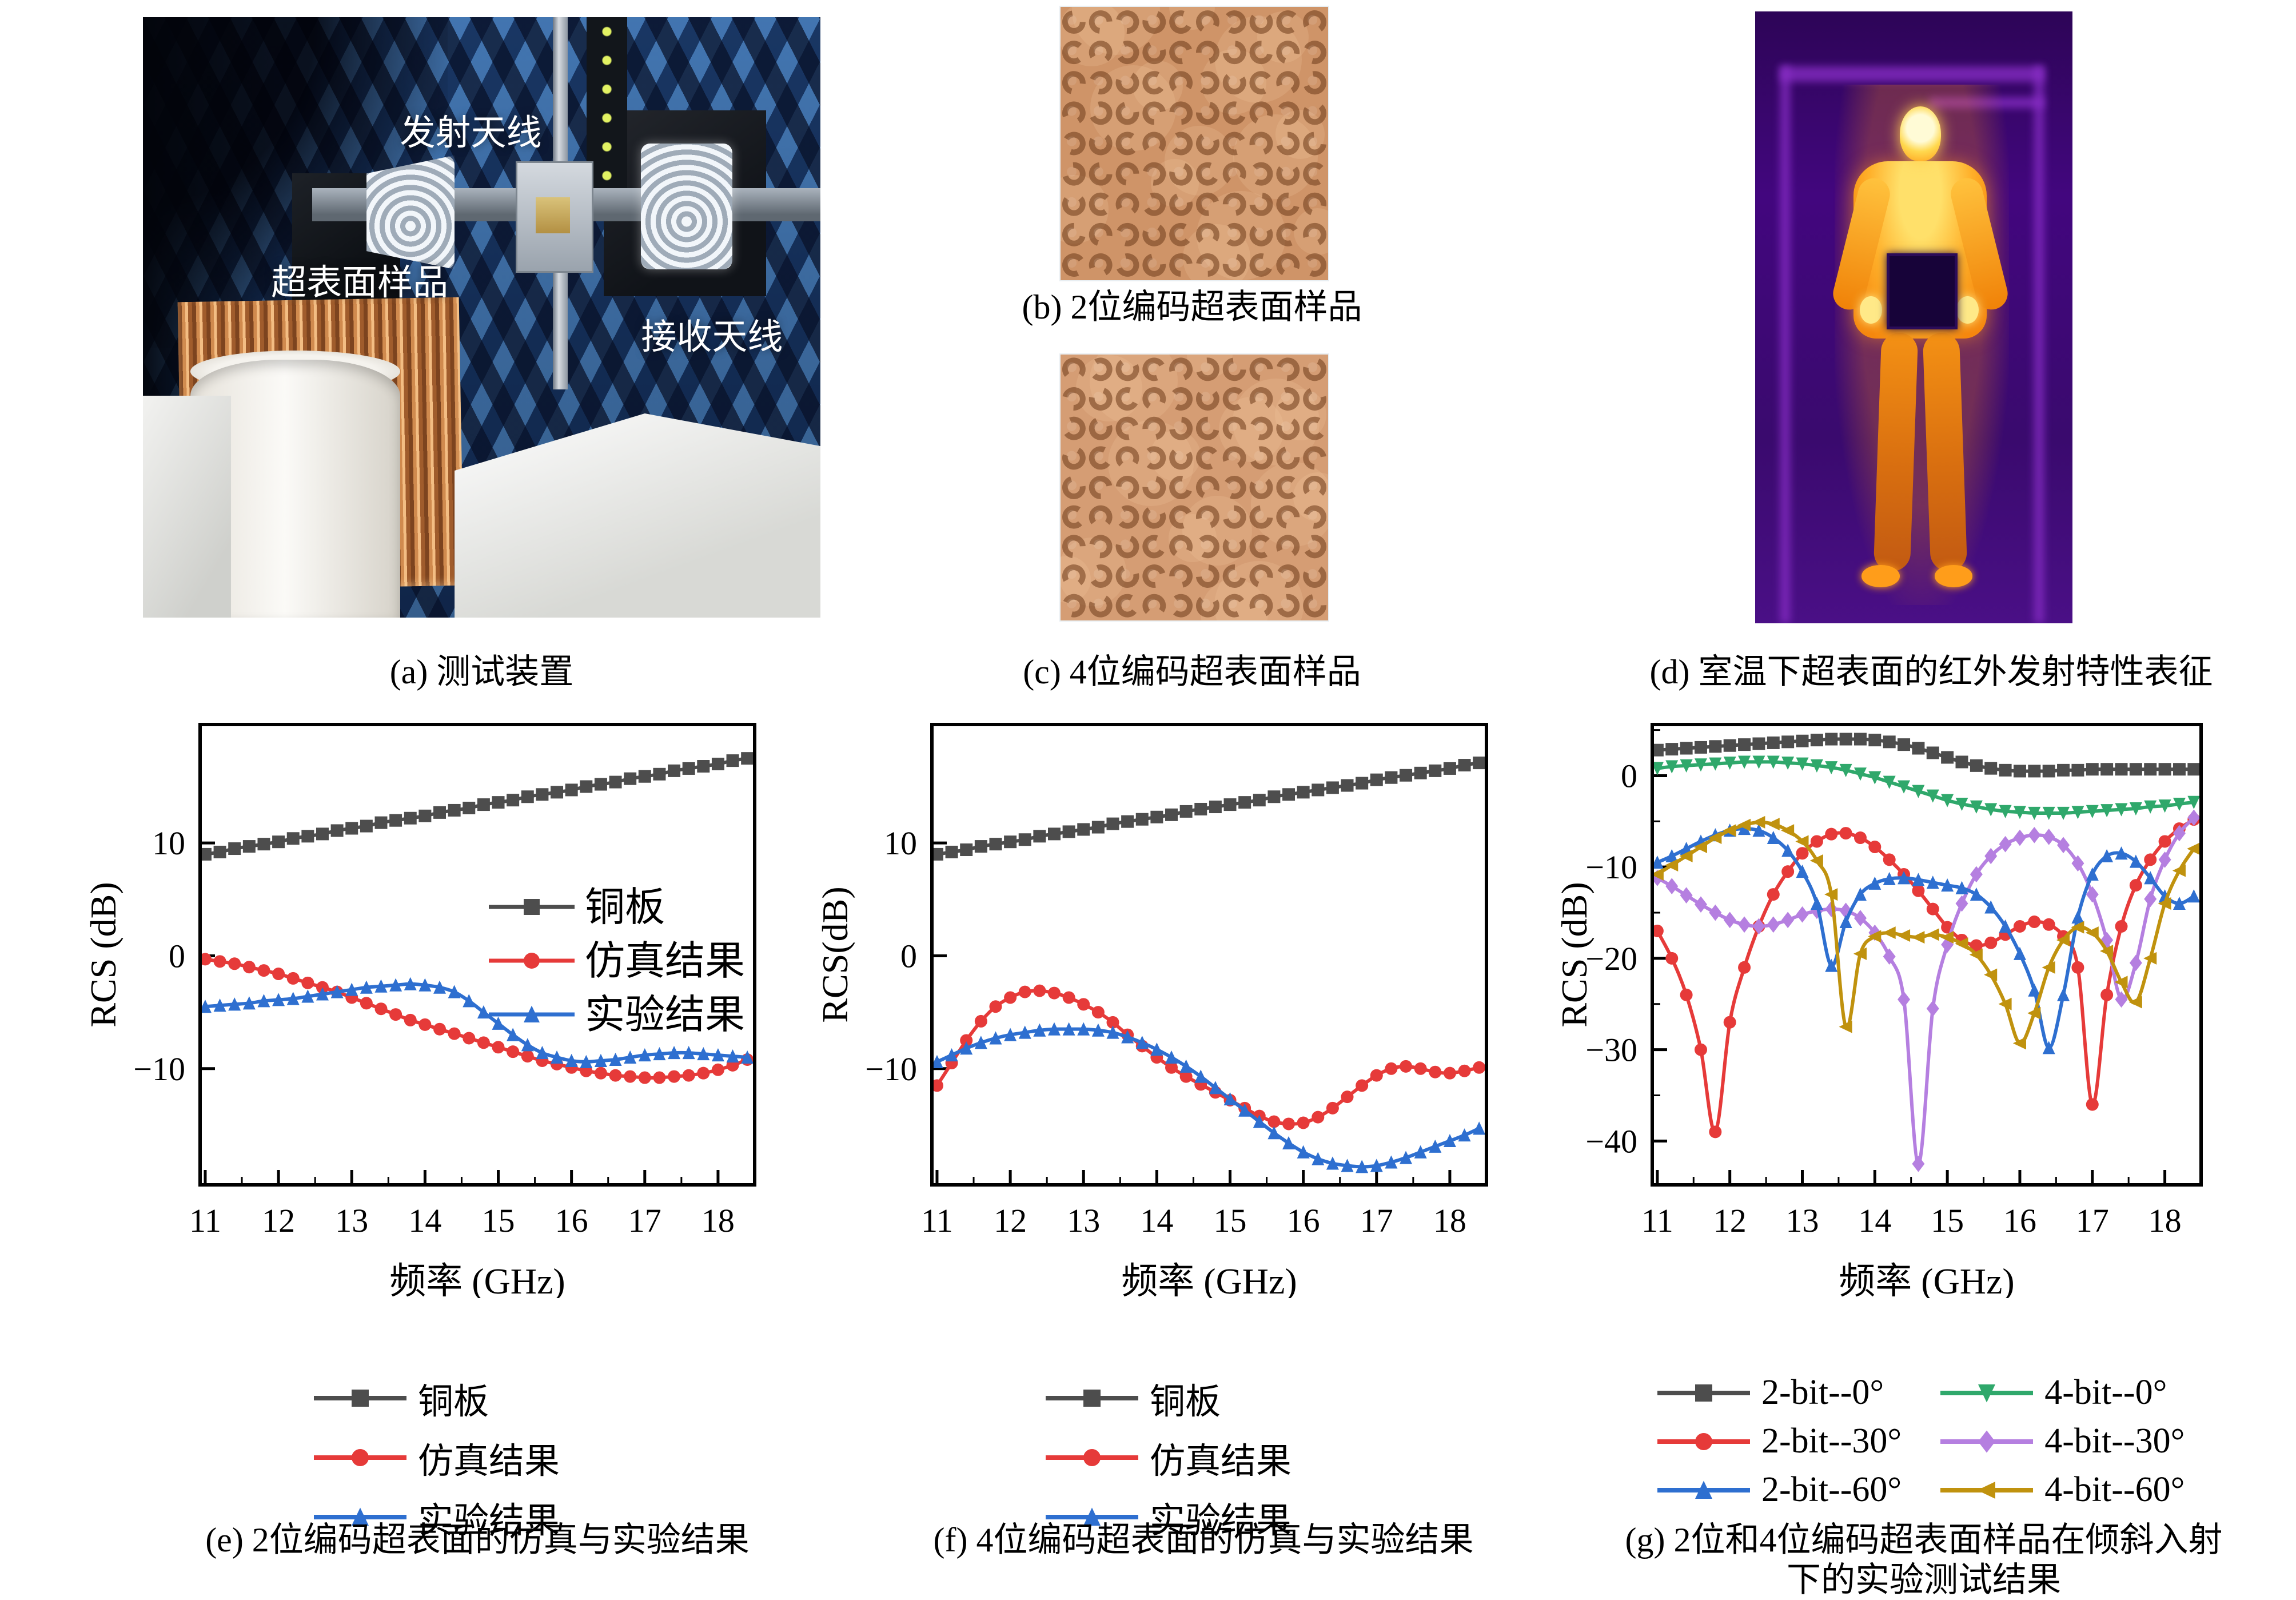  I want to click on legend-label: 4-bit--0°, so click(2106, 1392).